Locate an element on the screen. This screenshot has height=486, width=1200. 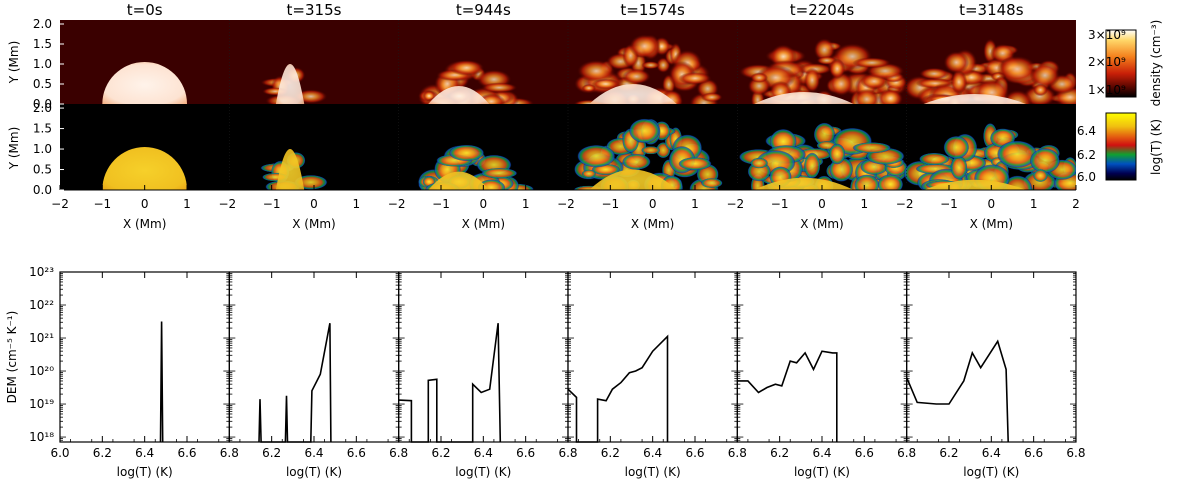
panel-title: t=944s is located at coordinates (483, 10).